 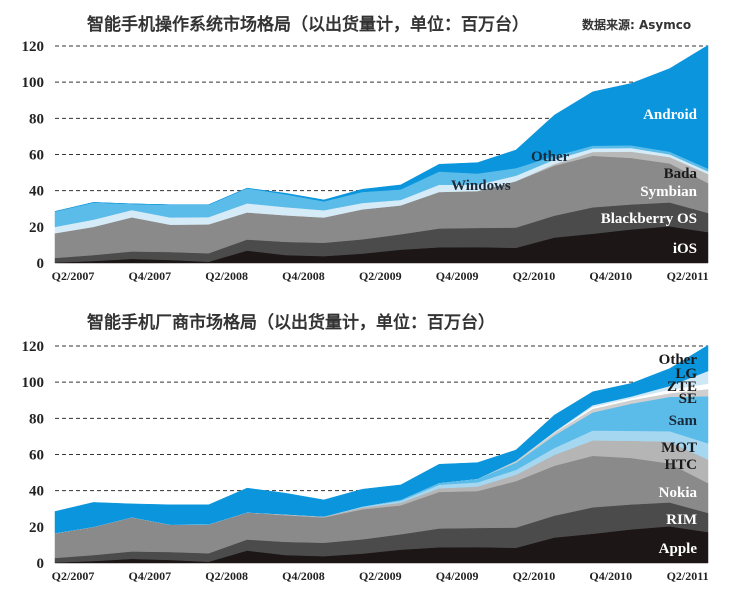 What do you see at coordinates (291, 323) in the screenshot?
I see `chart2-title: 智能手机厂商市场格局（以出货量计，单位：百万台）` at bounding box center [291, 323].